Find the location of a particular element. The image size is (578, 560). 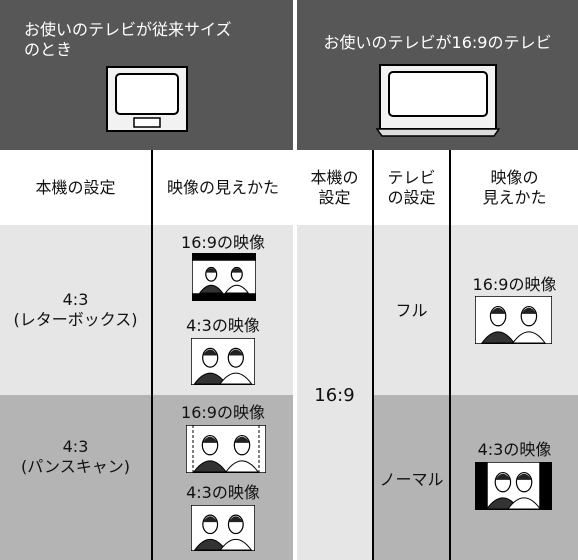

column-header: 映像の見えかた is located at coordinates (222, 187).